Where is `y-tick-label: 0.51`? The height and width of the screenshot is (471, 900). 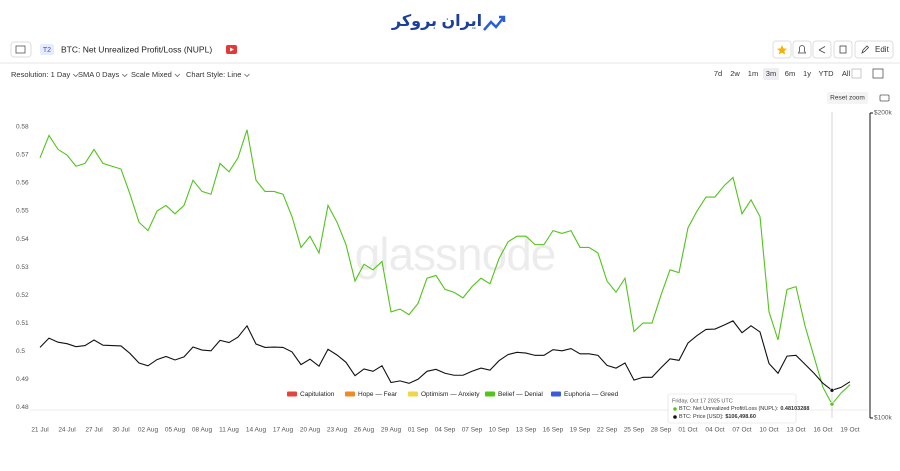 y-tick-label: 0.51 is located at coordinates (22, 323).